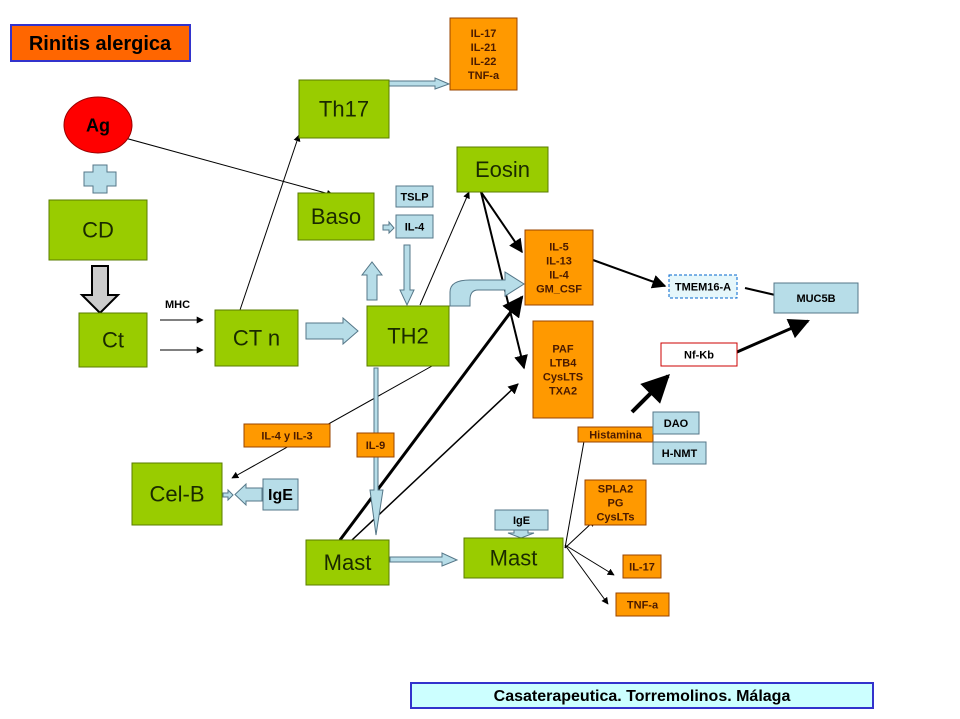  I want to click on node-celb: Cel-B, so click(177, 494).